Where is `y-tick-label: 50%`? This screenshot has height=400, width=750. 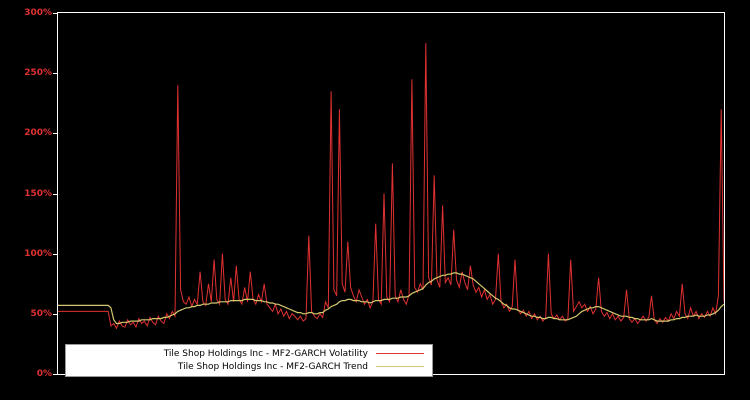 y-tick-label: 50% is located at coordinates (41, 313).